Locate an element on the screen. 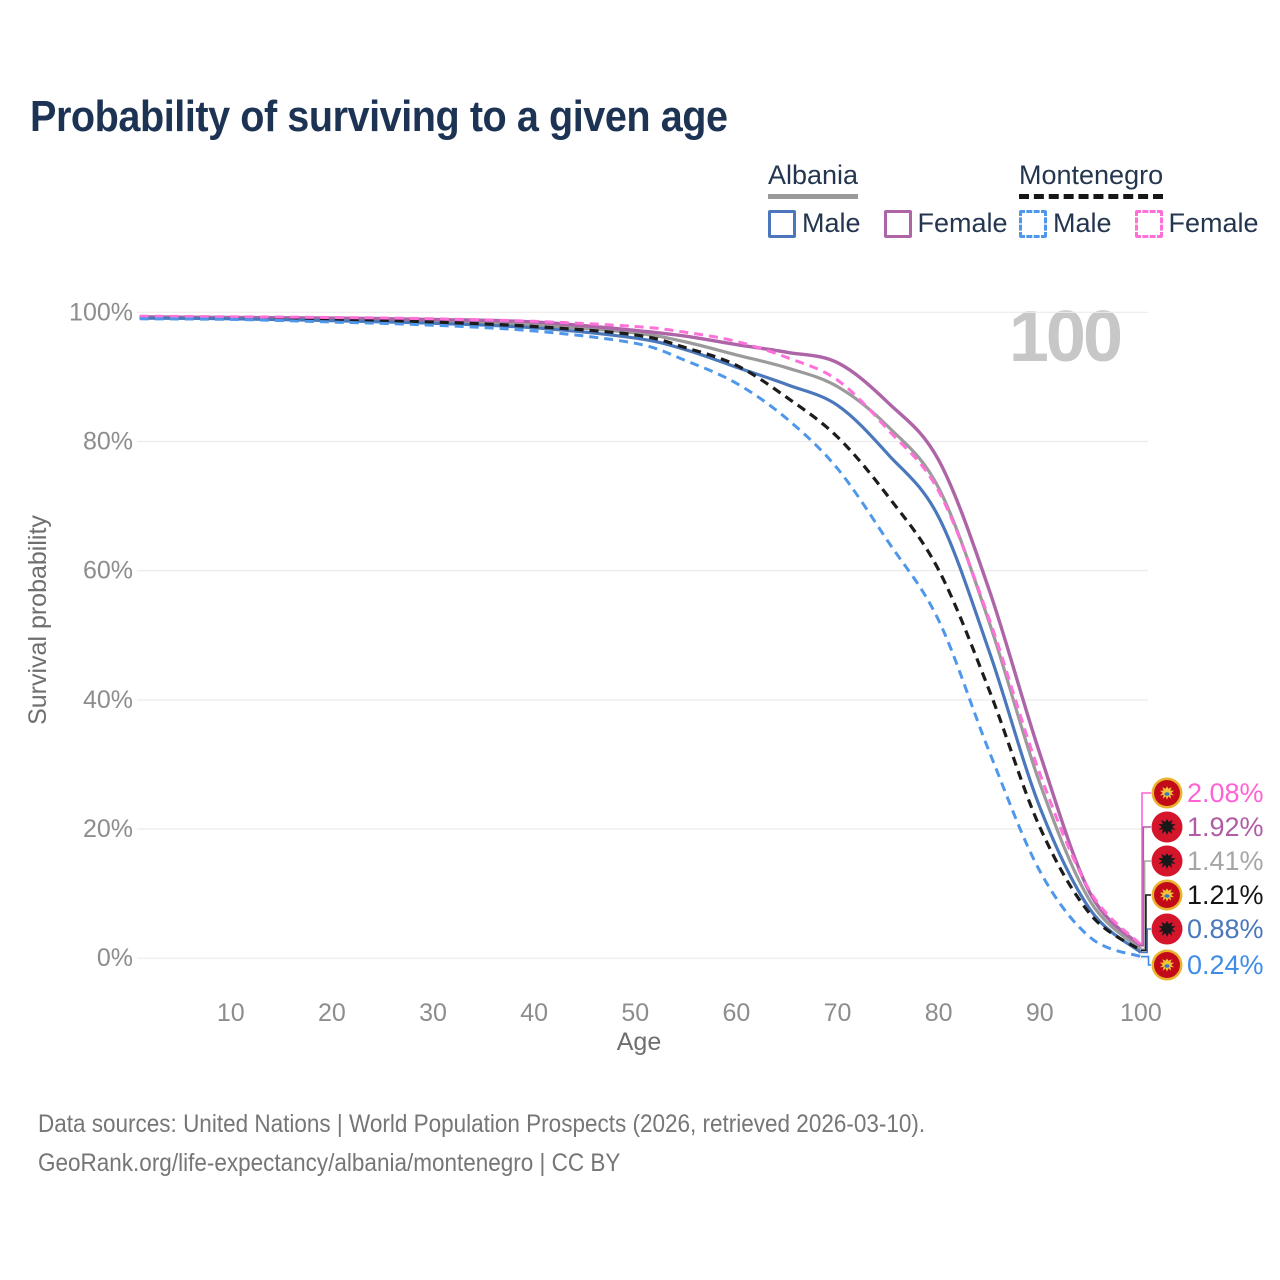  albania-male-swatch-icon is located at coordinates (782, 223).